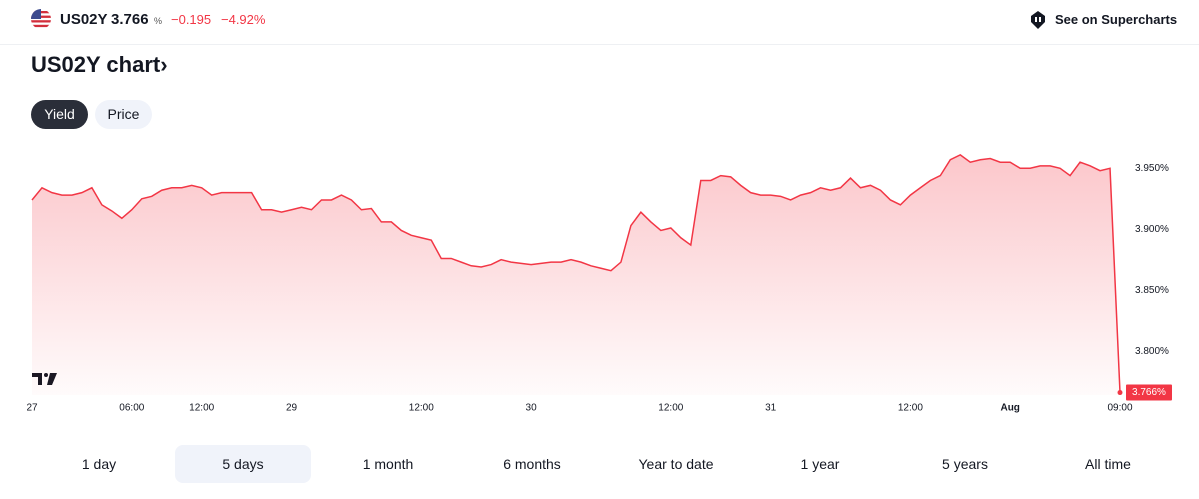  What do you see at coordinates (1152, 168) in the screenshot?
I see `y-tick-label: 3.950%` at bounding box center [1152, 168].